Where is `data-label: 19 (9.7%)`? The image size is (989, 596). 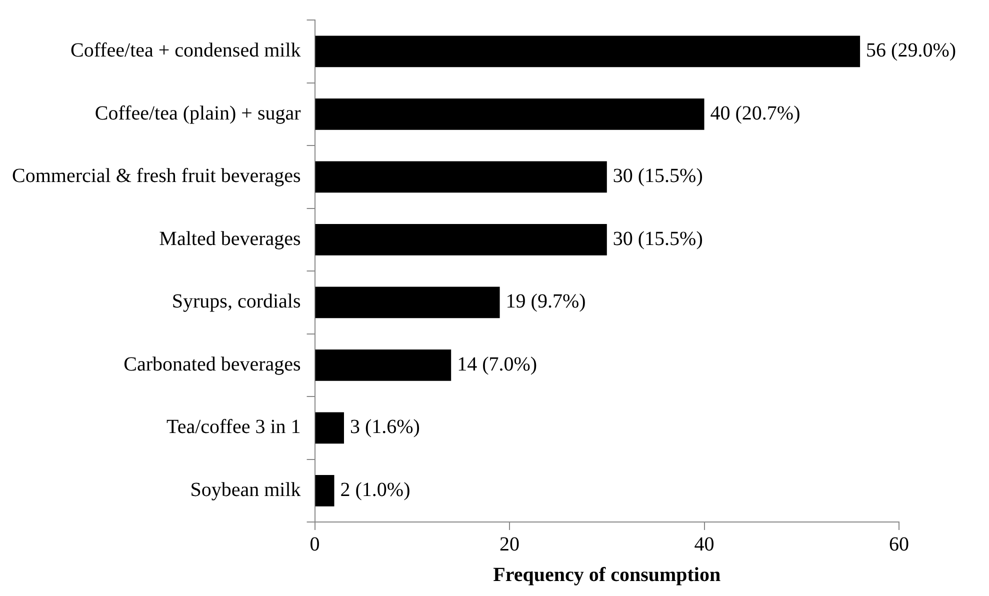 data-label: 19 (9.7%) is located at coordinates (546, 301).